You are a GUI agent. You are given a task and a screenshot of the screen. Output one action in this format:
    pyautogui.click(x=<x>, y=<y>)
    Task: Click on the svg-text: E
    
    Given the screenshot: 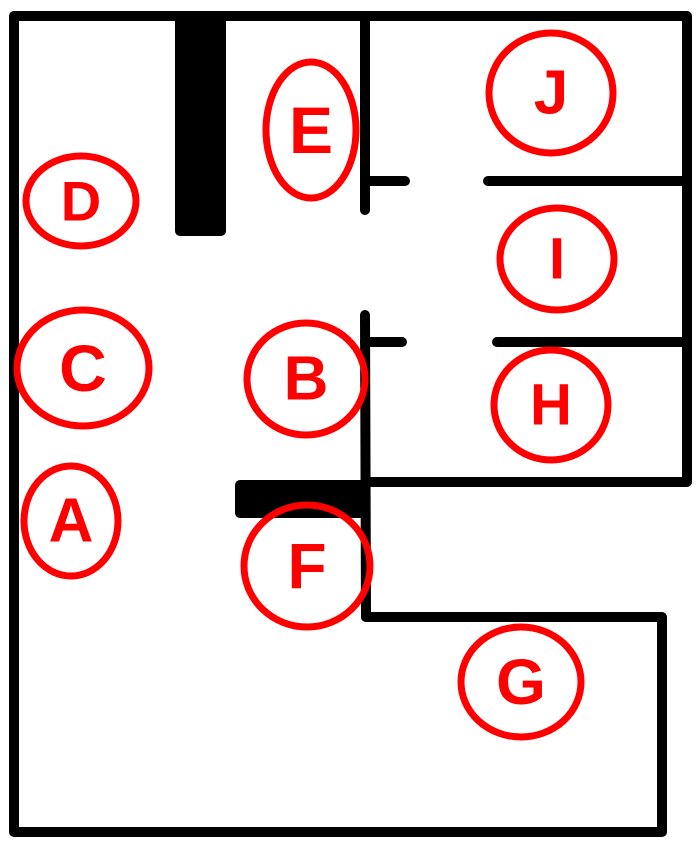 What is the action you would take?
    pyautogui.click(x=311, y=130)
    